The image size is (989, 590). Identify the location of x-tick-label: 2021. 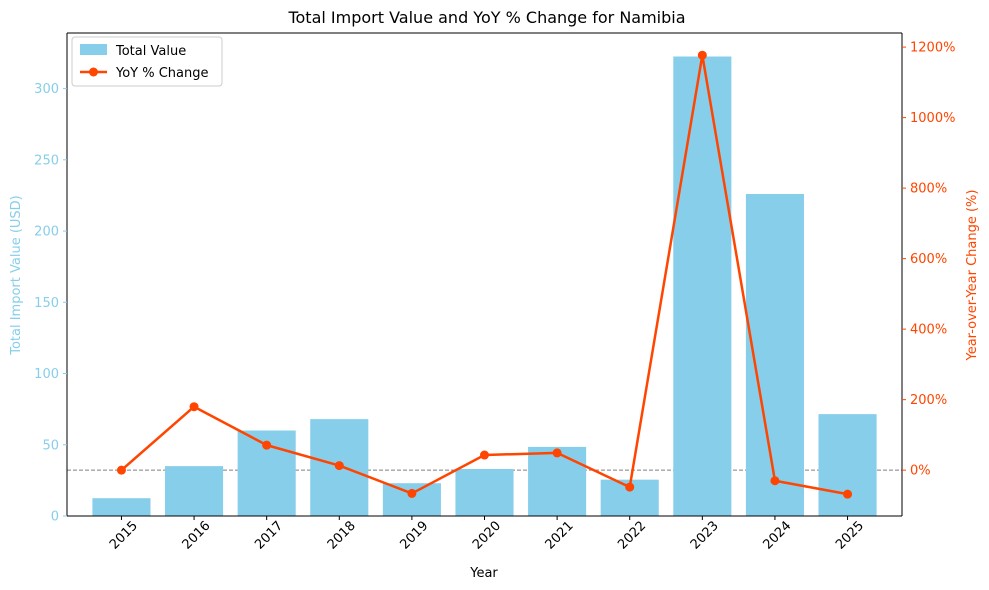
(560, 536).